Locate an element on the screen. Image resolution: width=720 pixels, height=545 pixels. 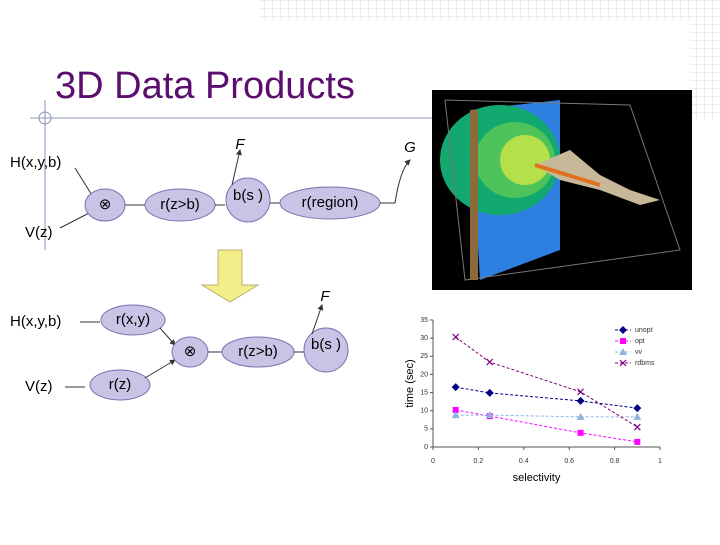
x-tick-label: 0.8 is located at coordinates (615, 461).